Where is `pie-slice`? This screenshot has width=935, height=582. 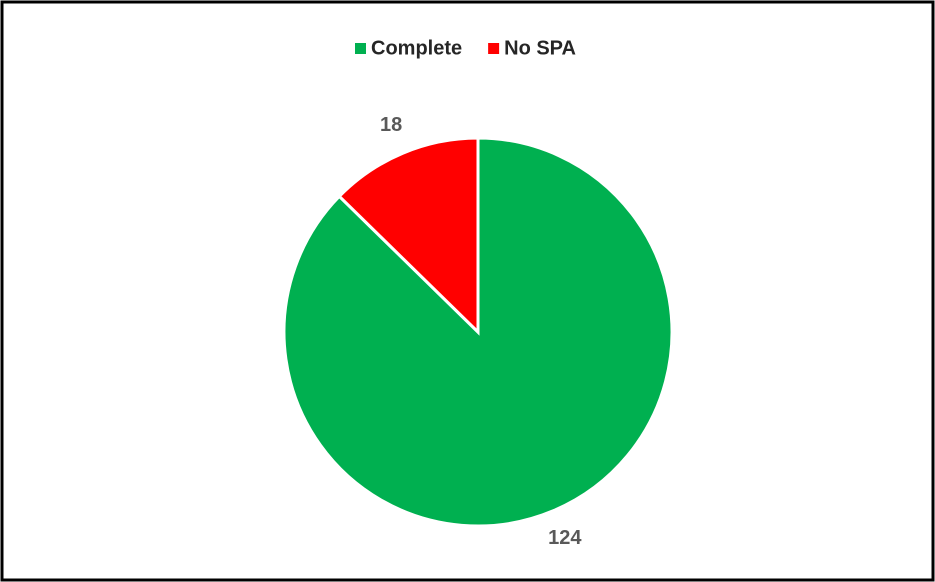
pie-slice is located at coordinates (408, 236).